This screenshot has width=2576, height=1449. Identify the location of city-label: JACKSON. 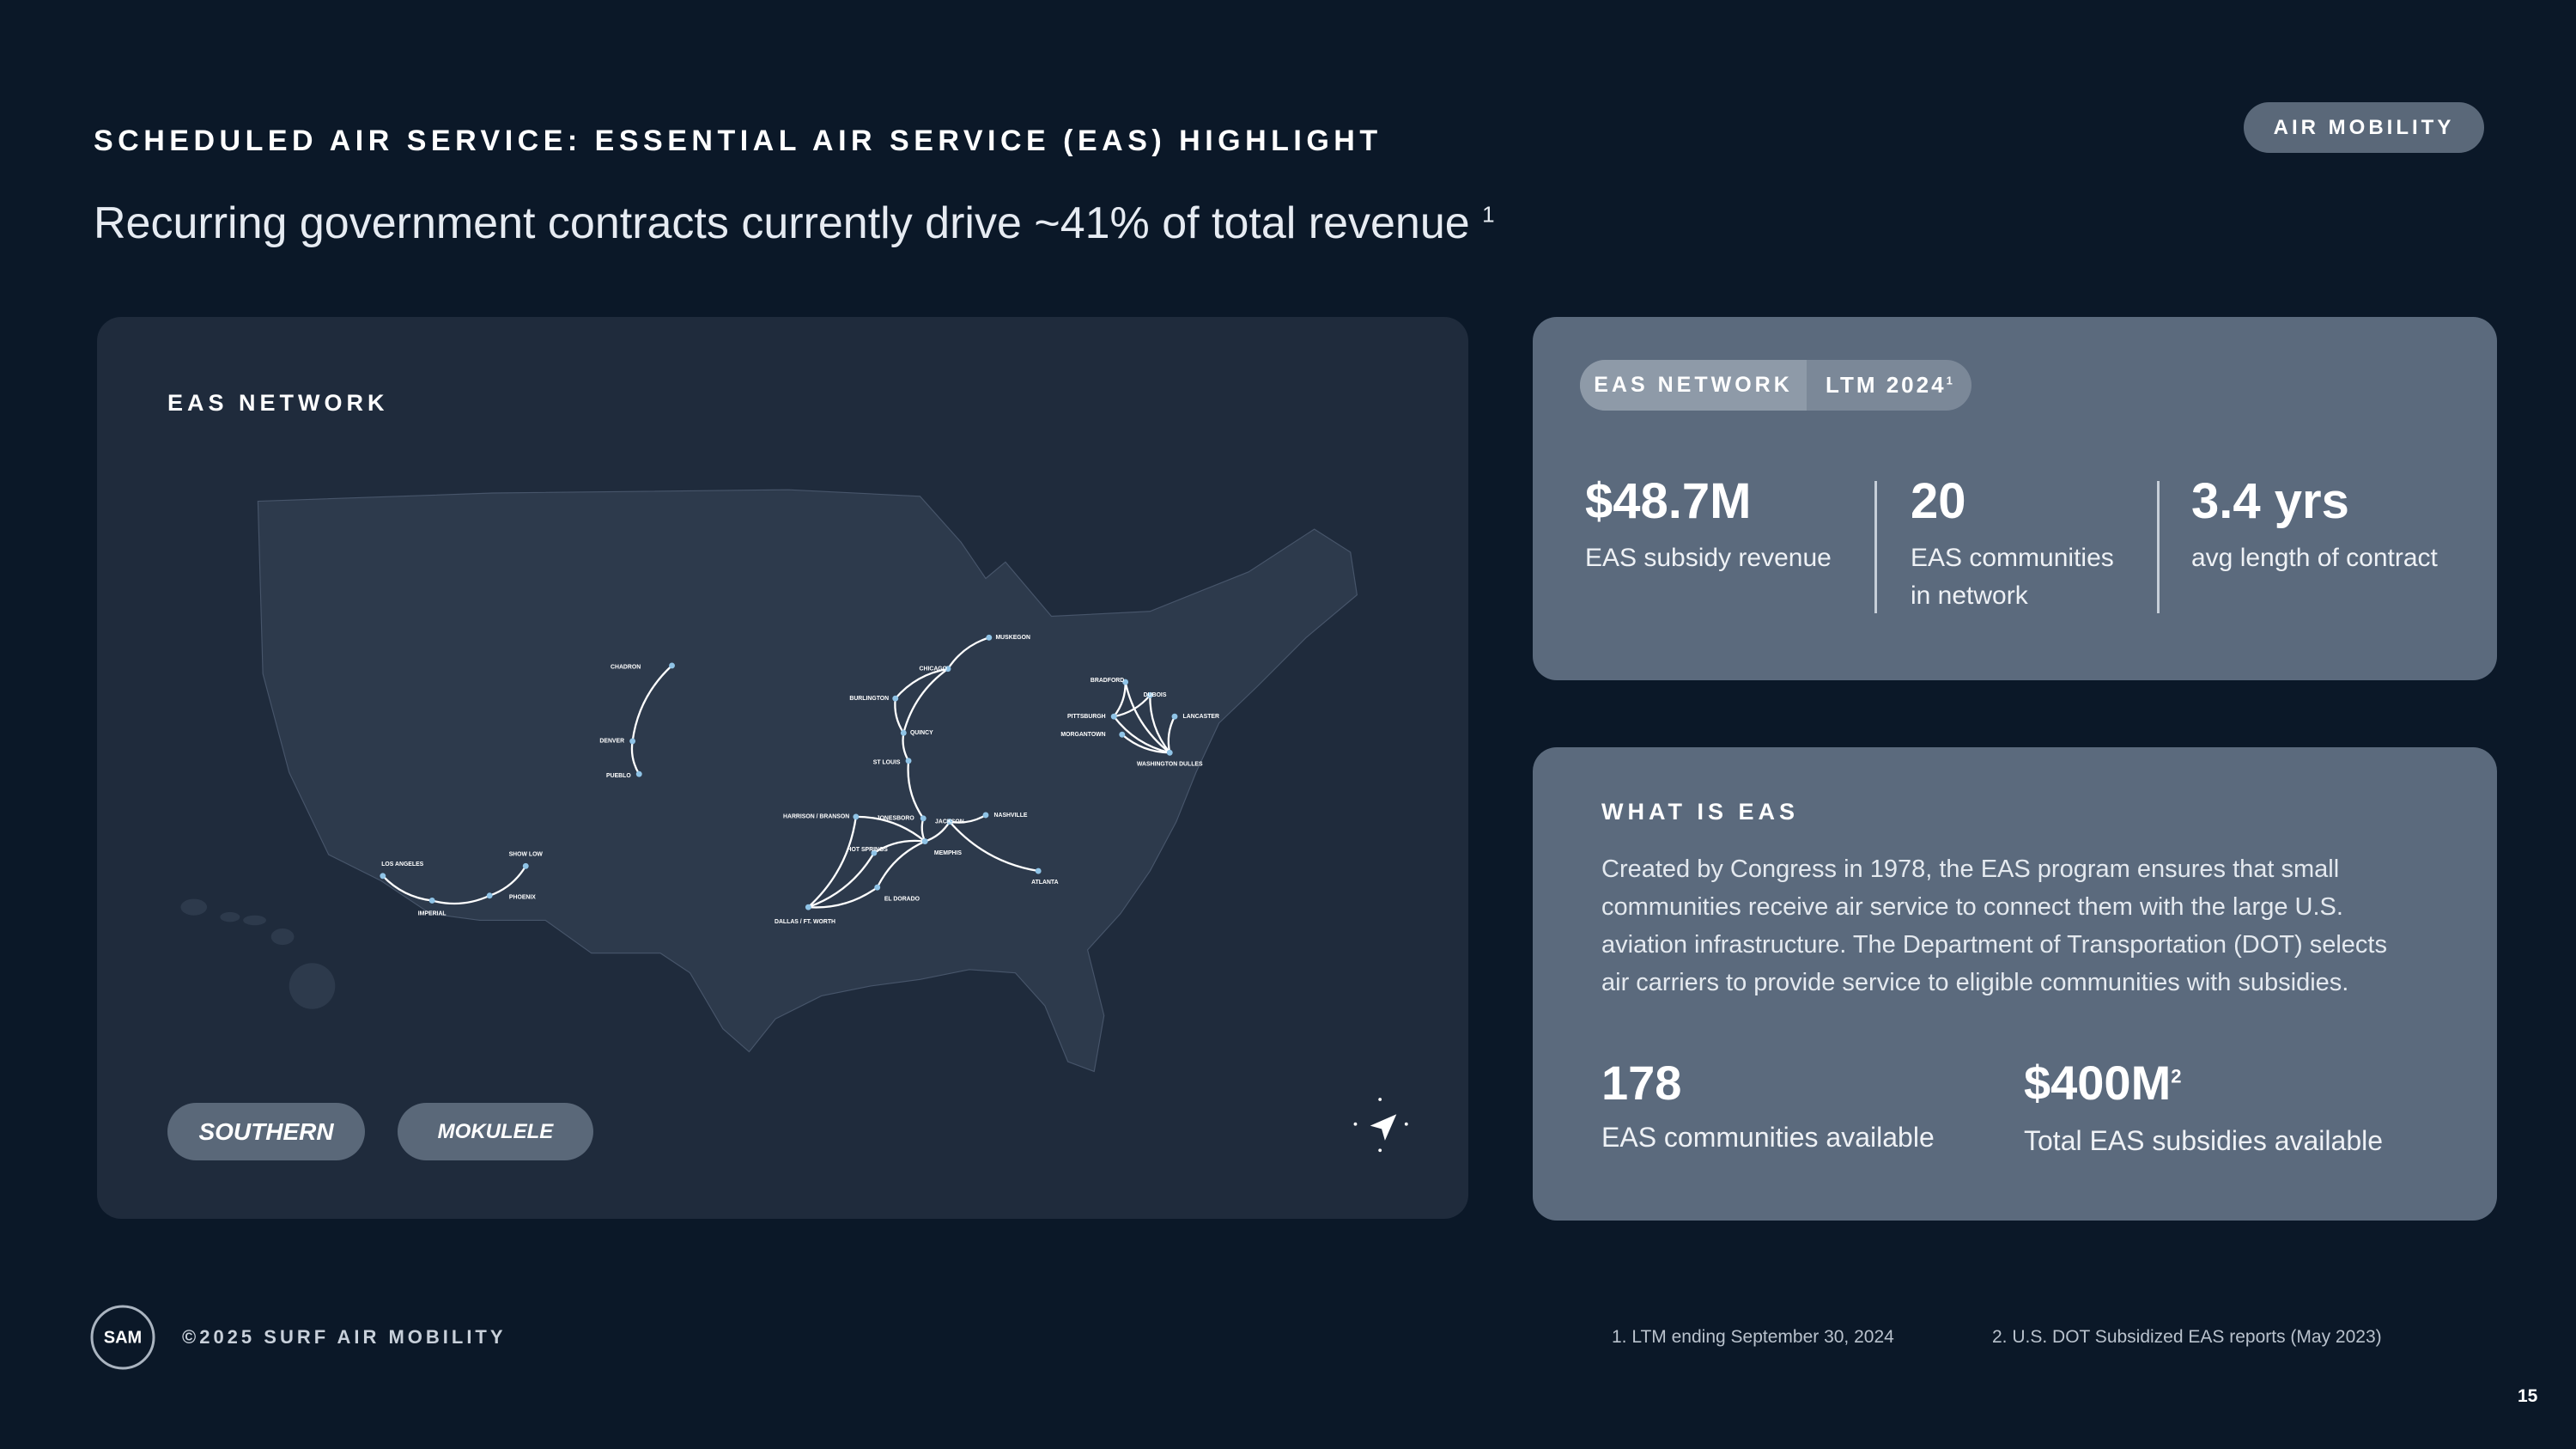
(950, 822).